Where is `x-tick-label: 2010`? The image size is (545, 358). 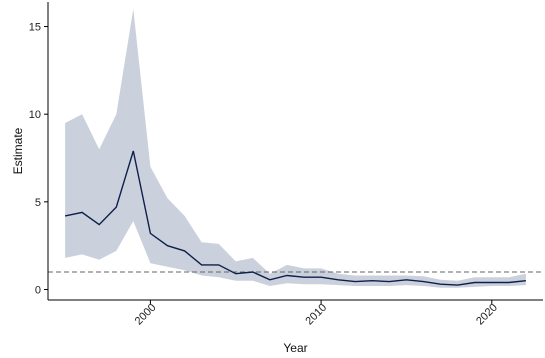 x-tick-label: 2010 is located at coordinates (316, 315).